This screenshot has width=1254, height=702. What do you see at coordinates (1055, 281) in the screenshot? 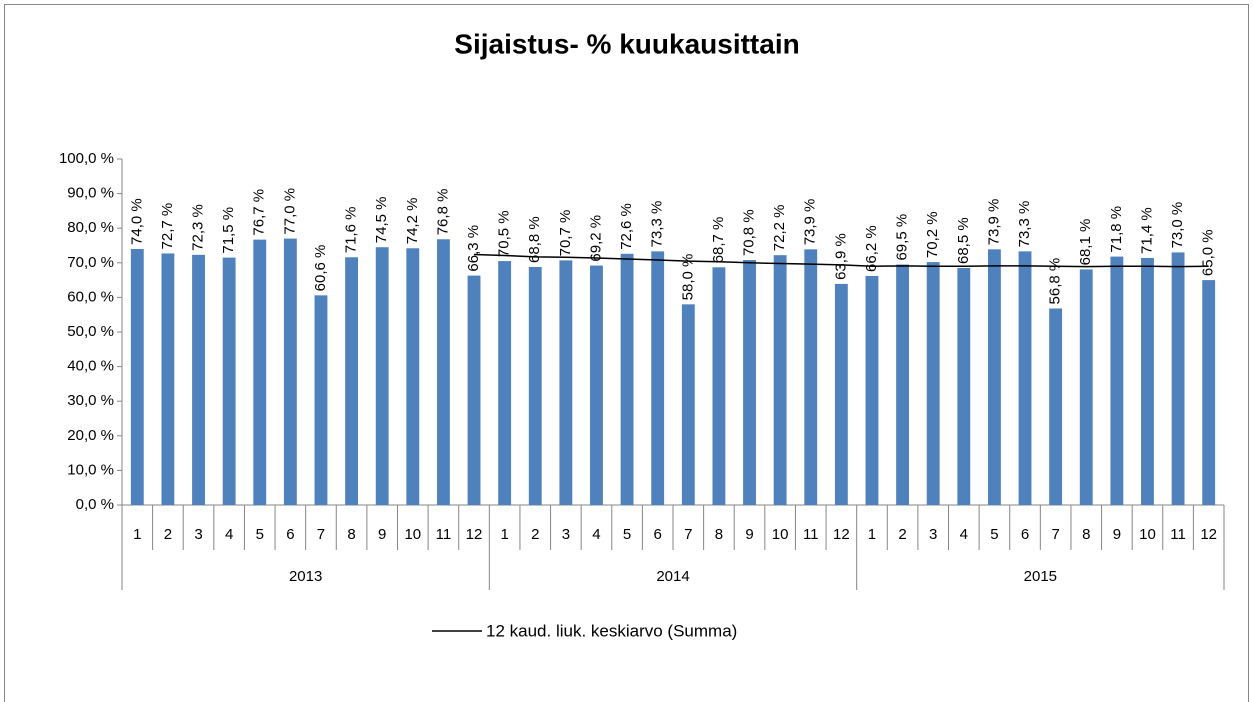
I see `value-label: 56,8 %` at bounding box center [1055, 281].